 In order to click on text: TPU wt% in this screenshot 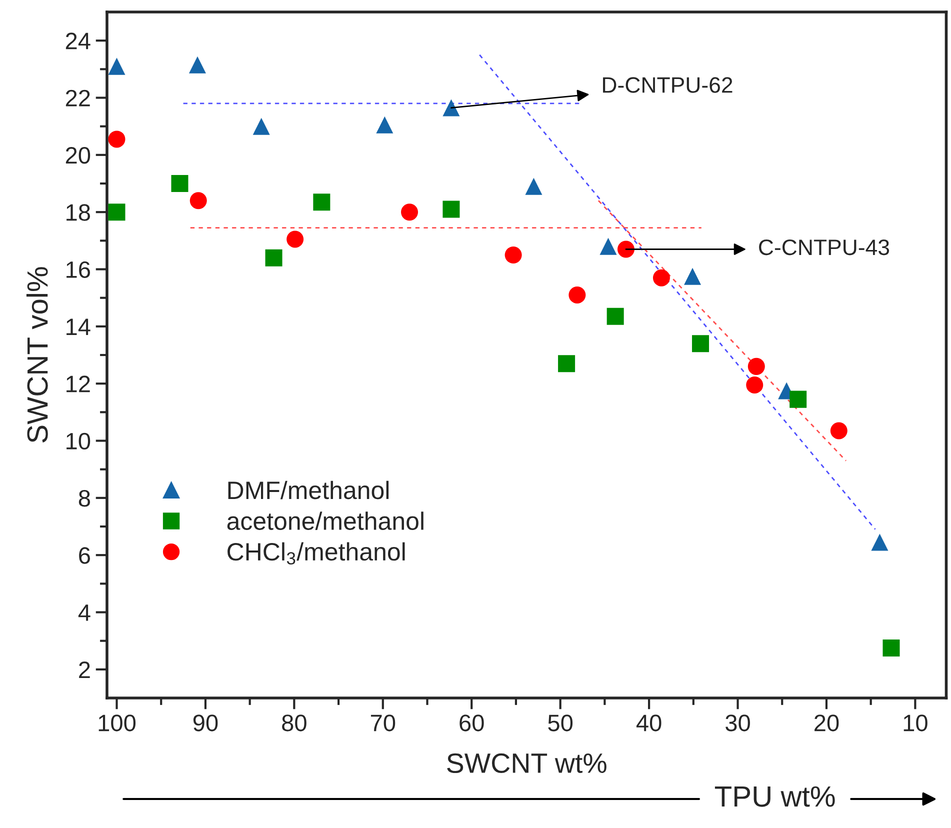, I will do `click(774, 796)`.